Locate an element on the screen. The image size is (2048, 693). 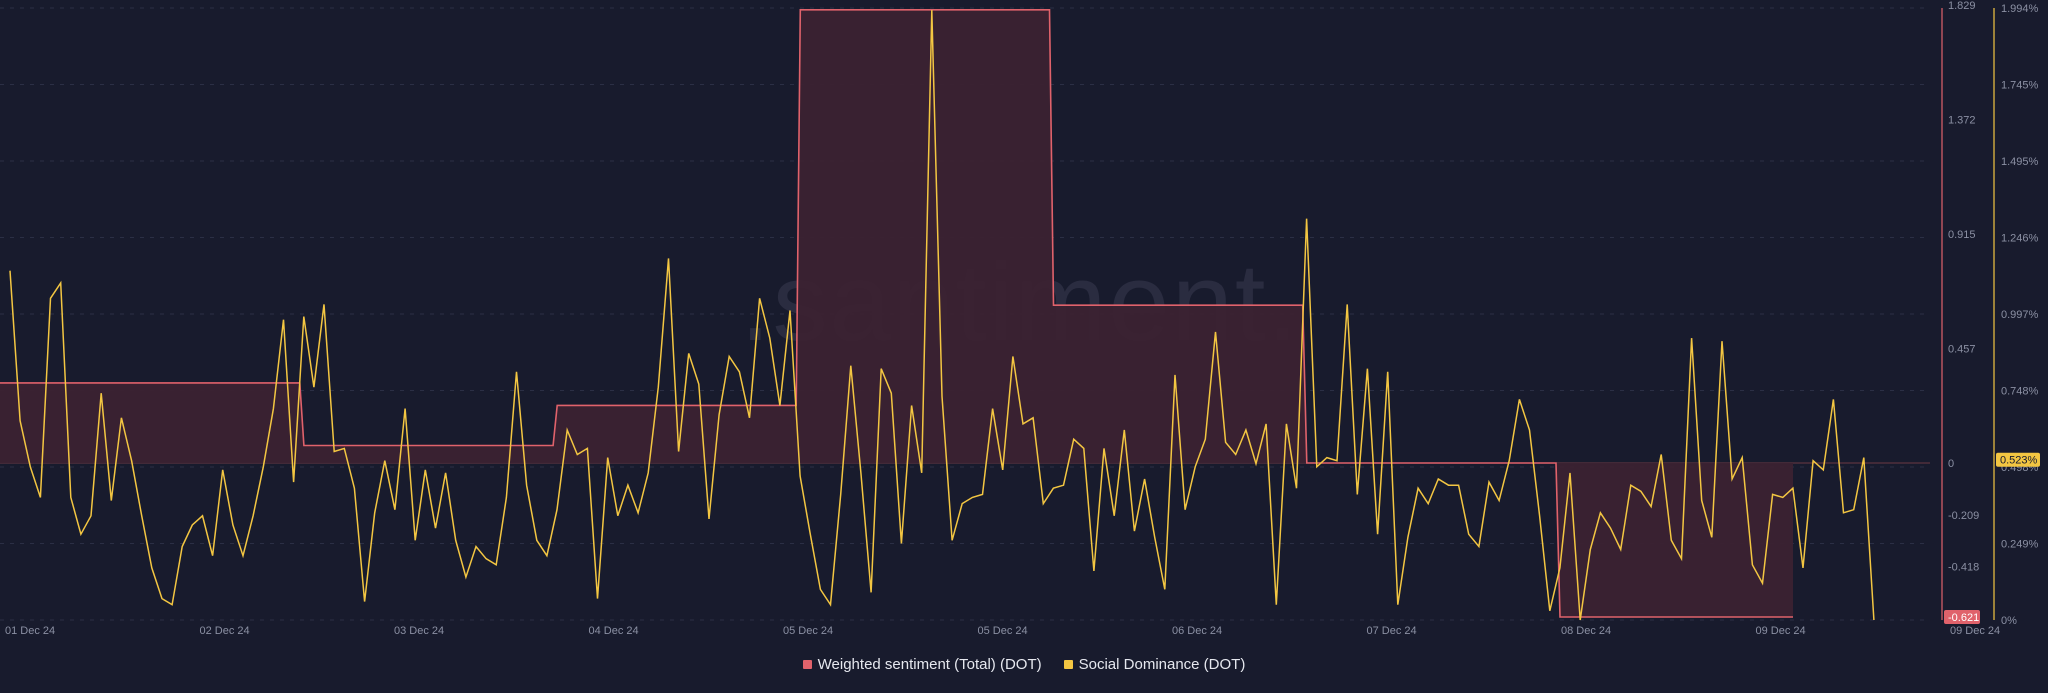
x-tick-label: 03 Dec 24 is located at coordinates (419, 631).